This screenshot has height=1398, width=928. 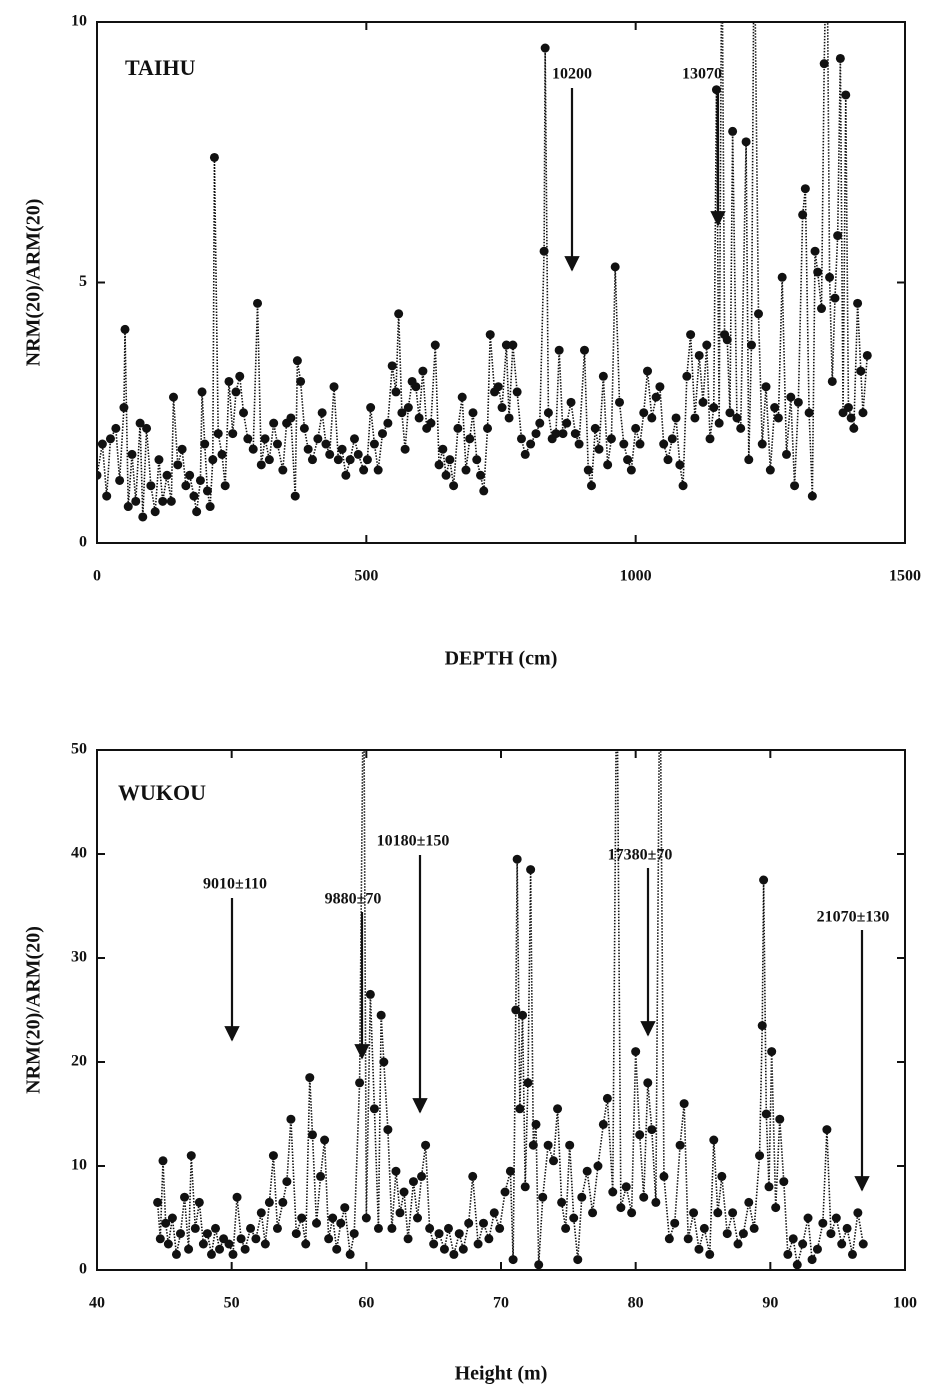 What do you see at coordinates (501, 659) in the screenshot?
I see `x-axis-label: DEPTH (cm)` at bounding box center [501, 659].